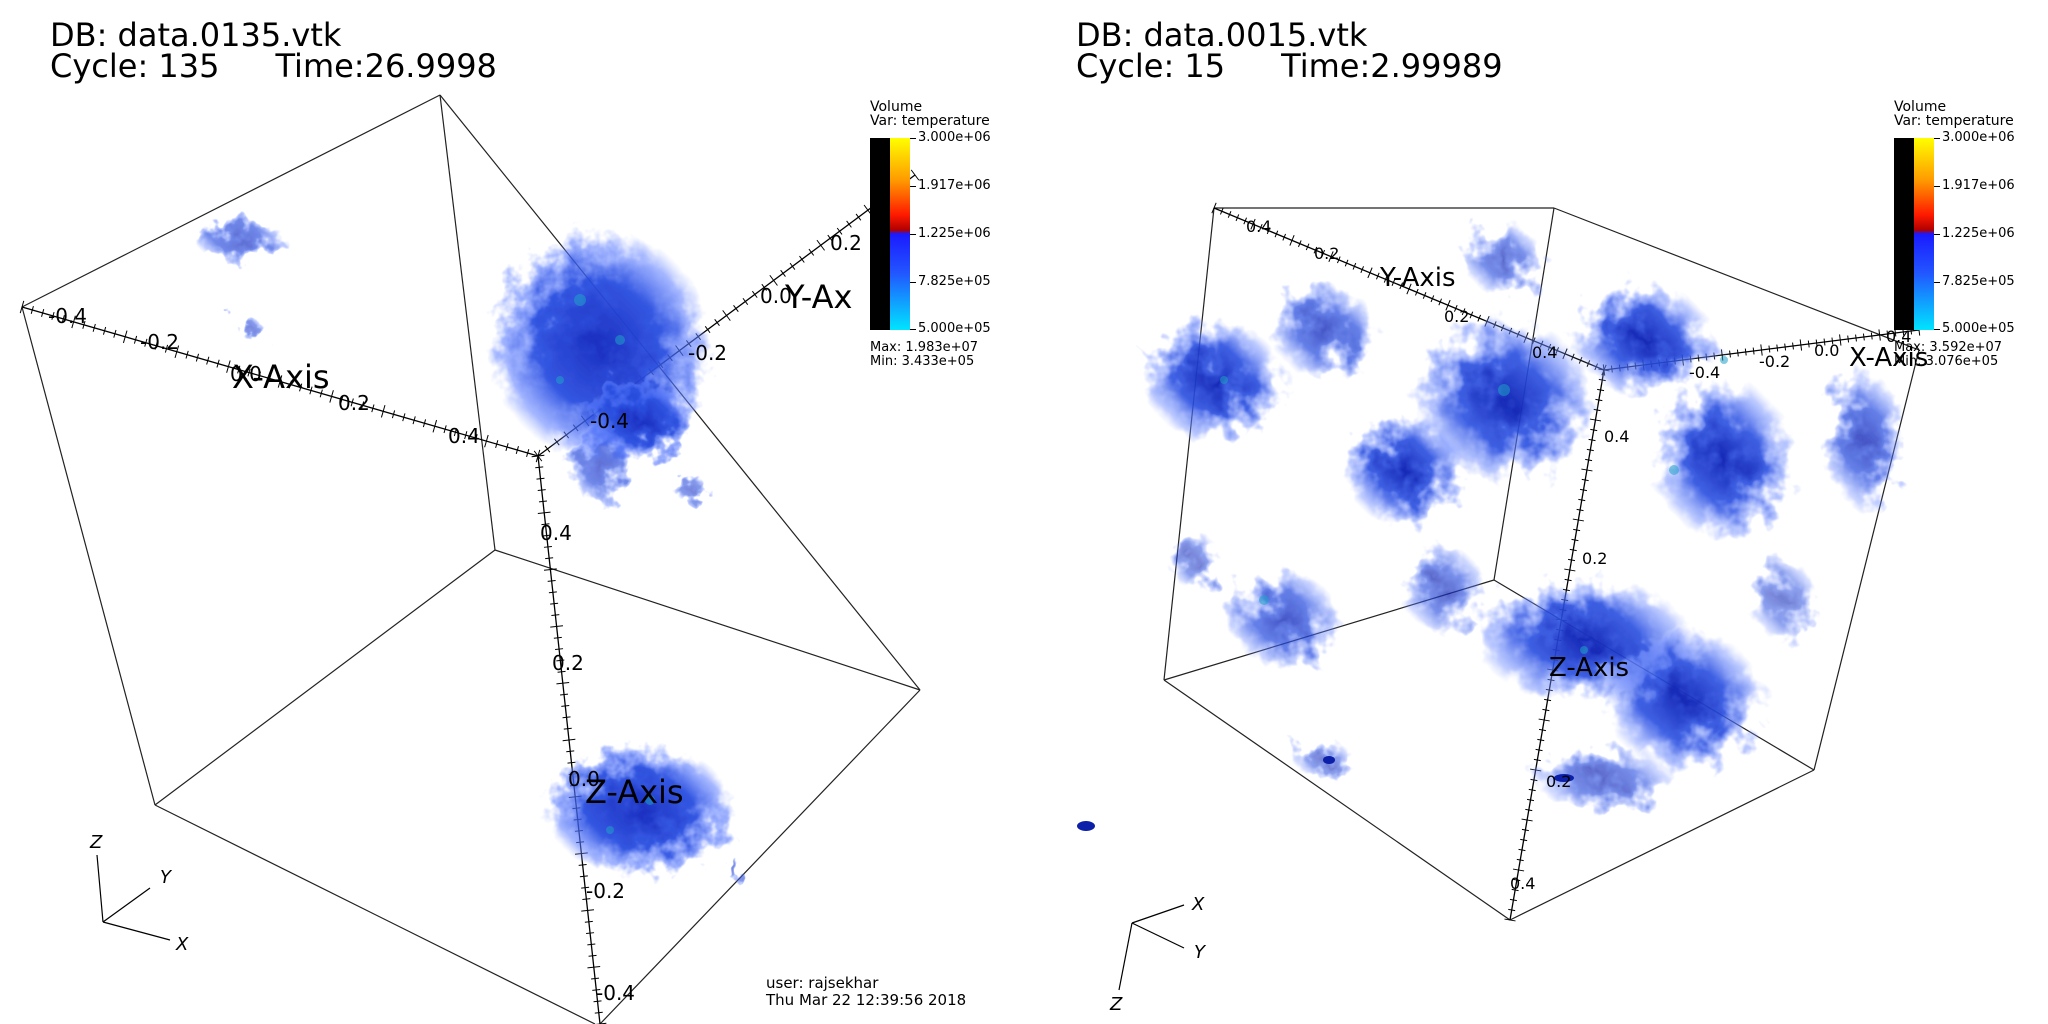 The width and height of the screenshot is (2048, 1024). Describe the element at coordinates (182, 944) in the screenshot. I see `triad-x-label: X` at that location.